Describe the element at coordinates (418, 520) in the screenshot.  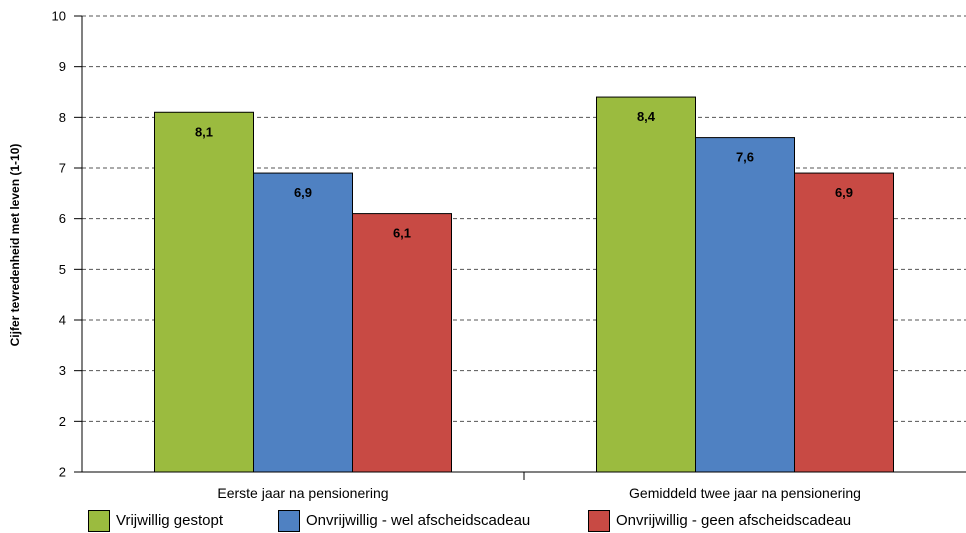
I see `legend-label: Onvrijwillig - wel afscheidscadeau` at that location.